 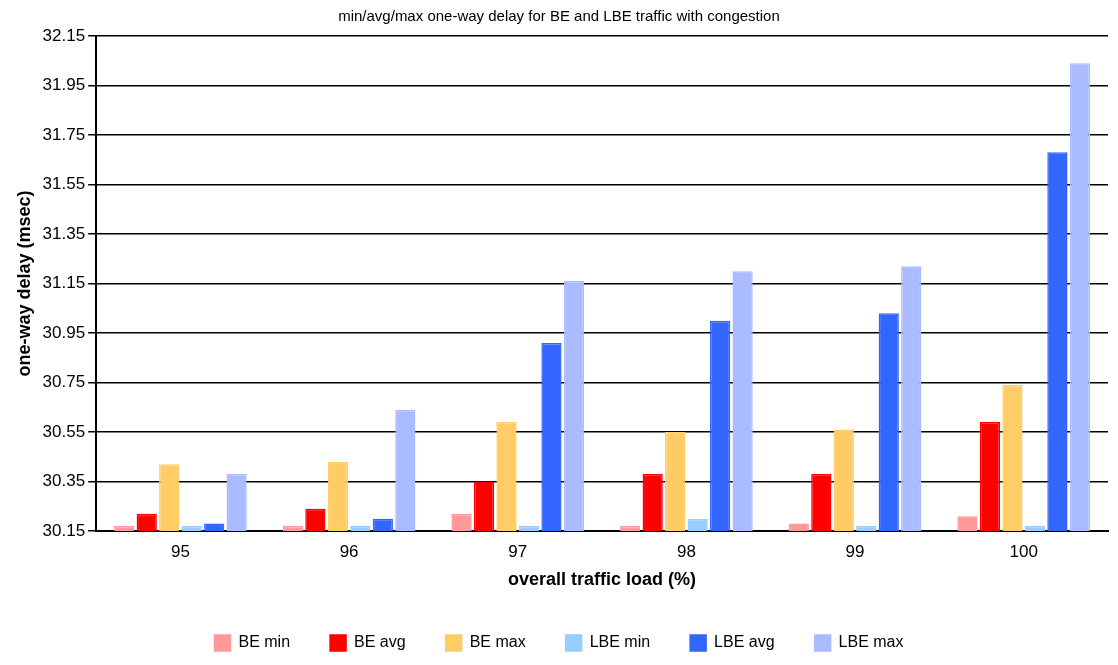 I want to click on y-tick-label: 31.95, so click(x=64, y=85).